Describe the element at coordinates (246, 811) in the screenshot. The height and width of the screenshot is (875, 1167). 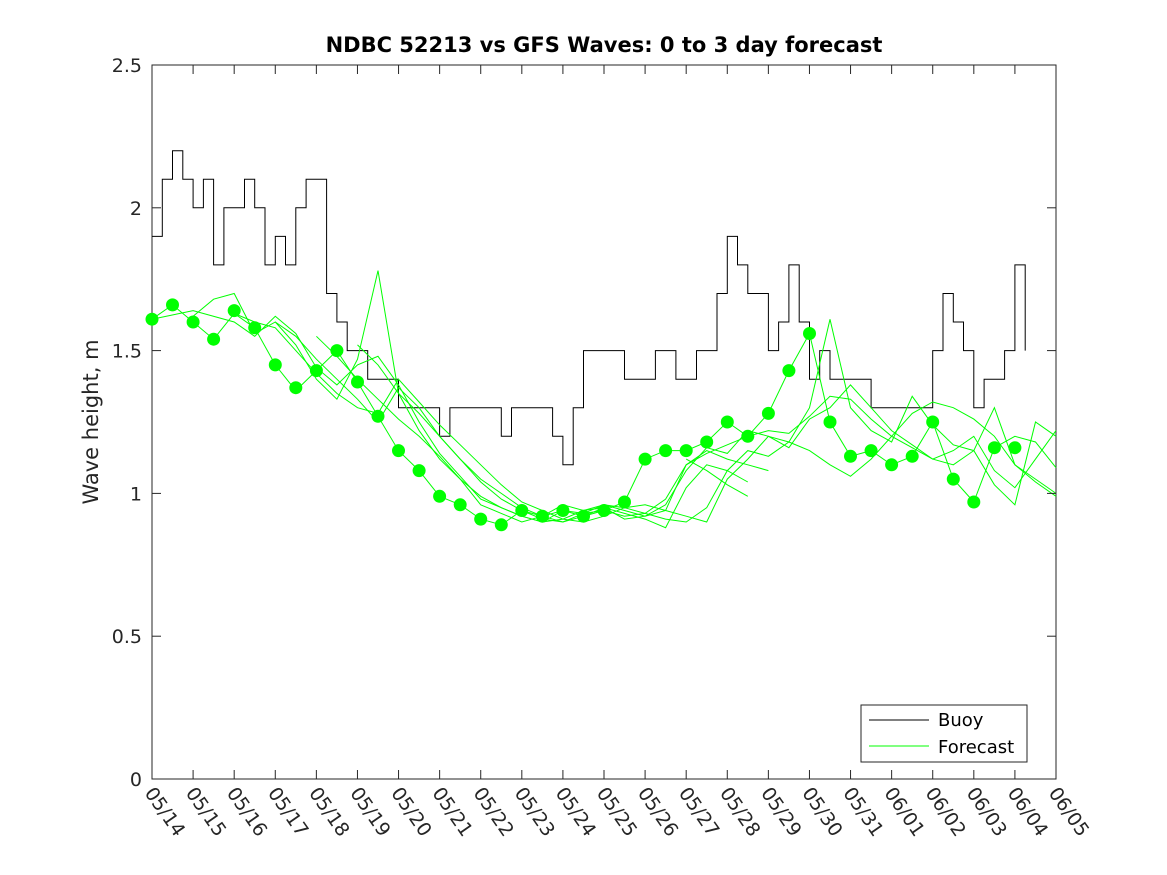
I see `x-tick-label: 05/16` at that location.